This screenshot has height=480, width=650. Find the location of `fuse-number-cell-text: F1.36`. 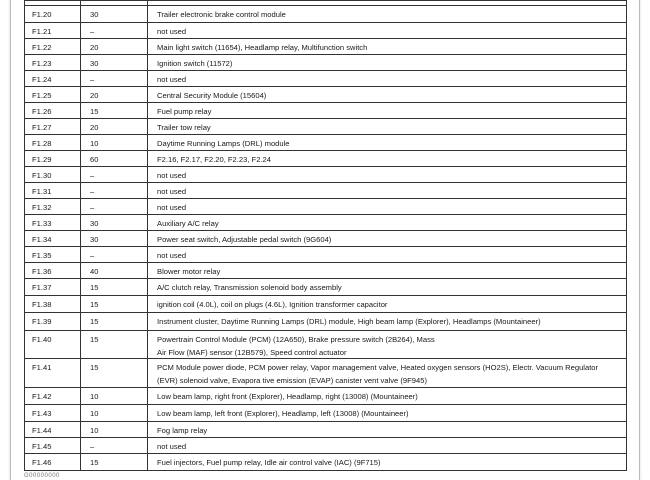

fuse-number-cell-text: F1.36 is located at coordinates (42, 271).